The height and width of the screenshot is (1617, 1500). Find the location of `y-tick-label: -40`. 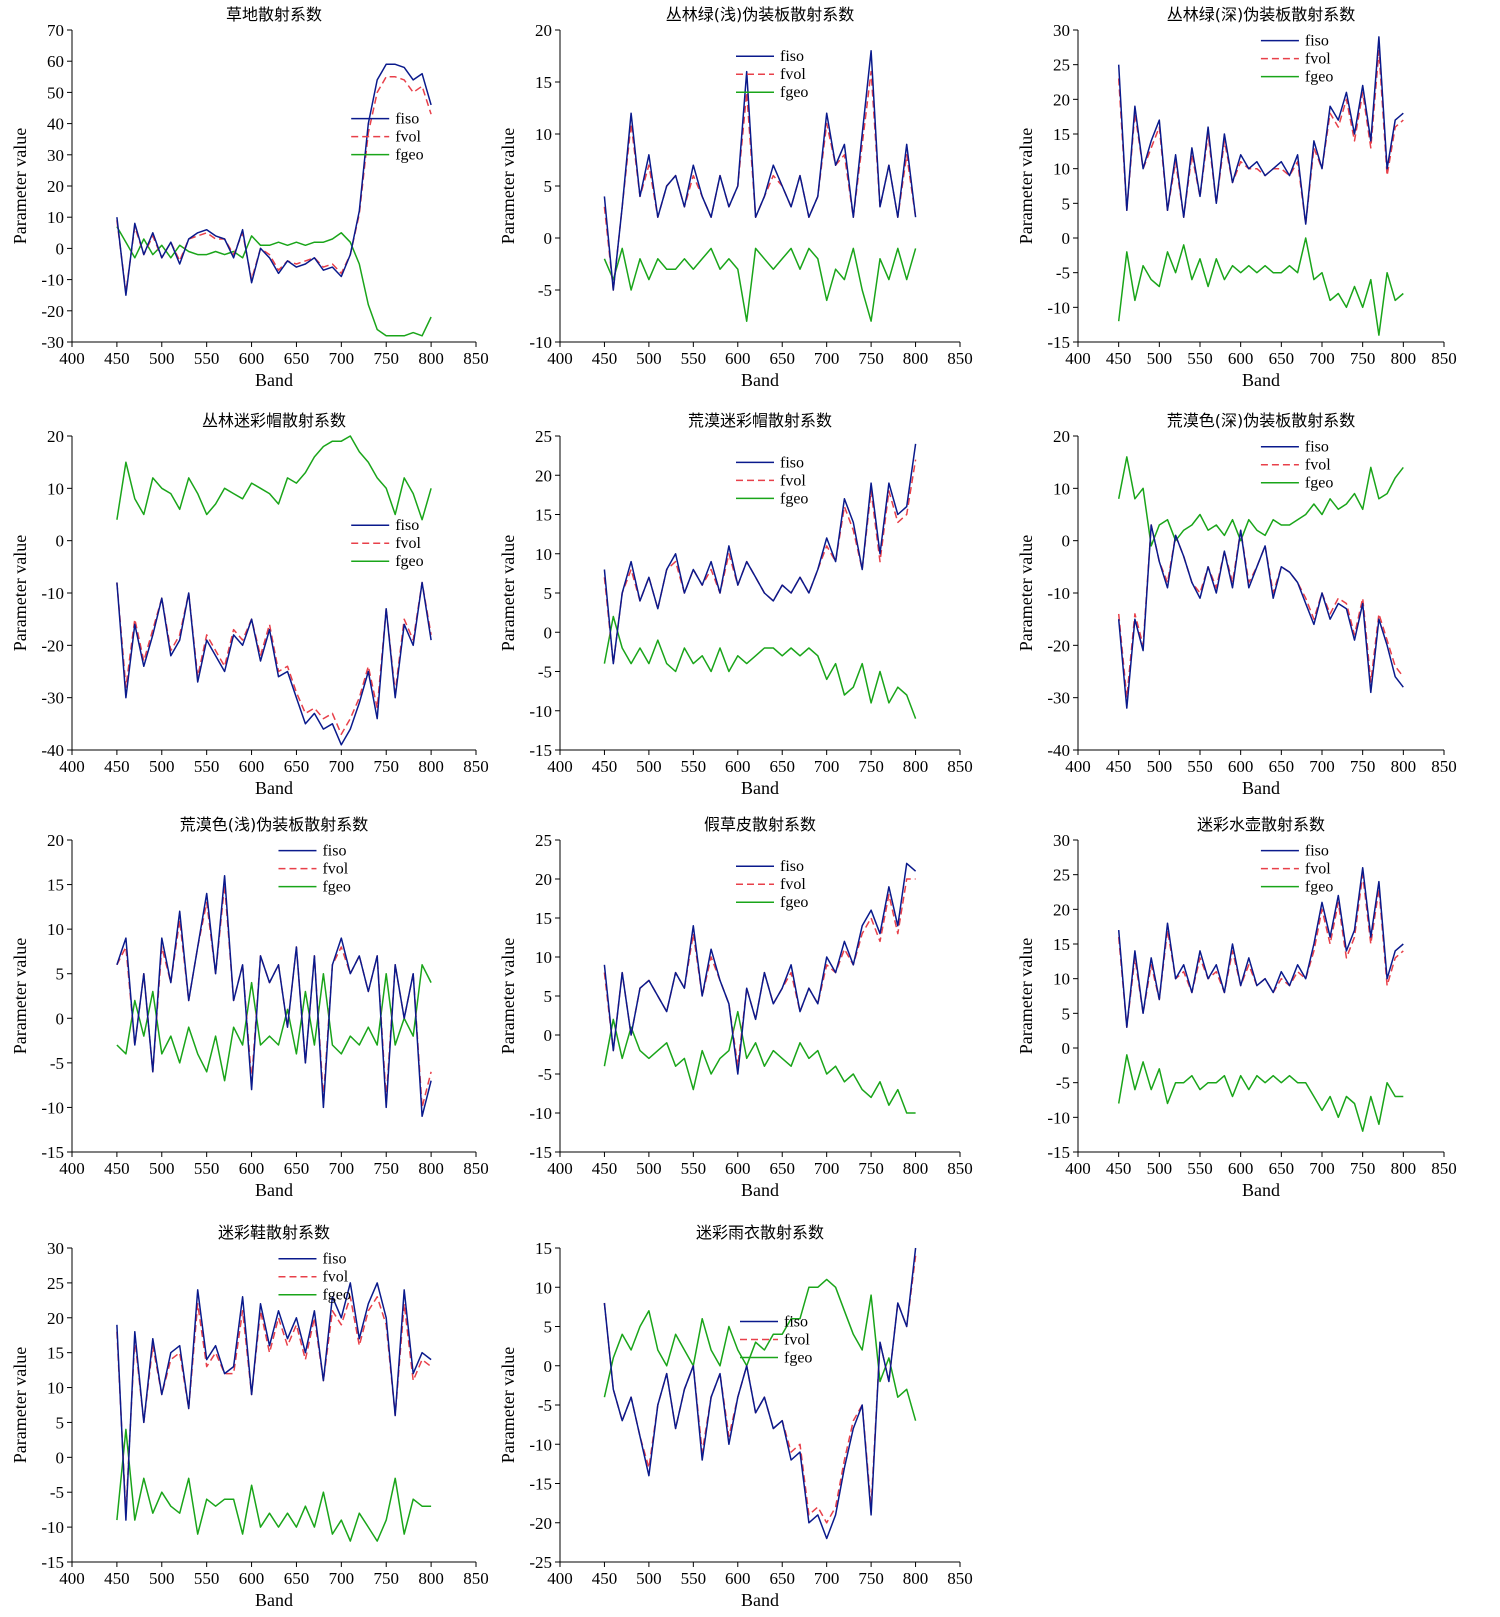

y-tick-label: -40 is located at coordinates (52, 750).